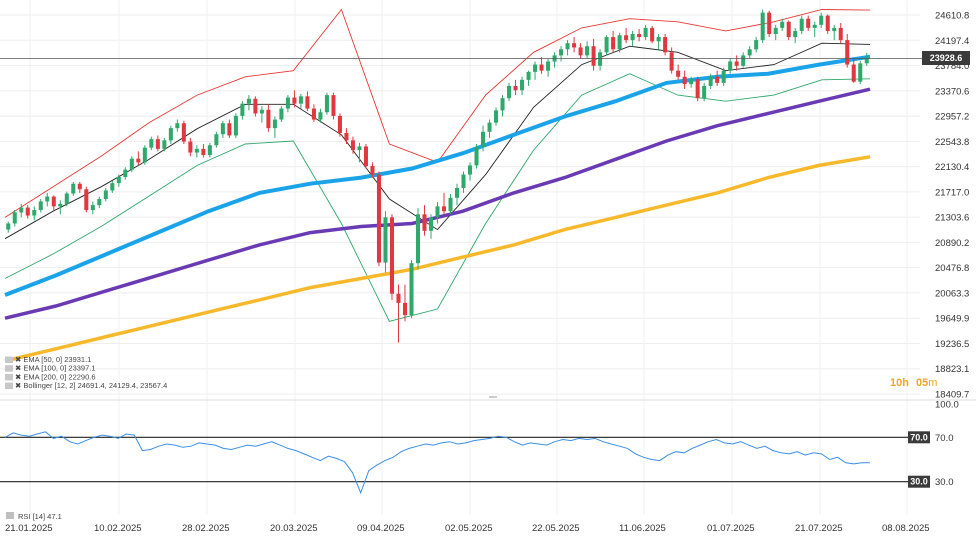 The width and height of the screenshot is (976, 537). What do you see at coordinates (819, 528) in the screenshot?
I see `x-tick-label: 21.07.2025` at bounding box center [819, 528].